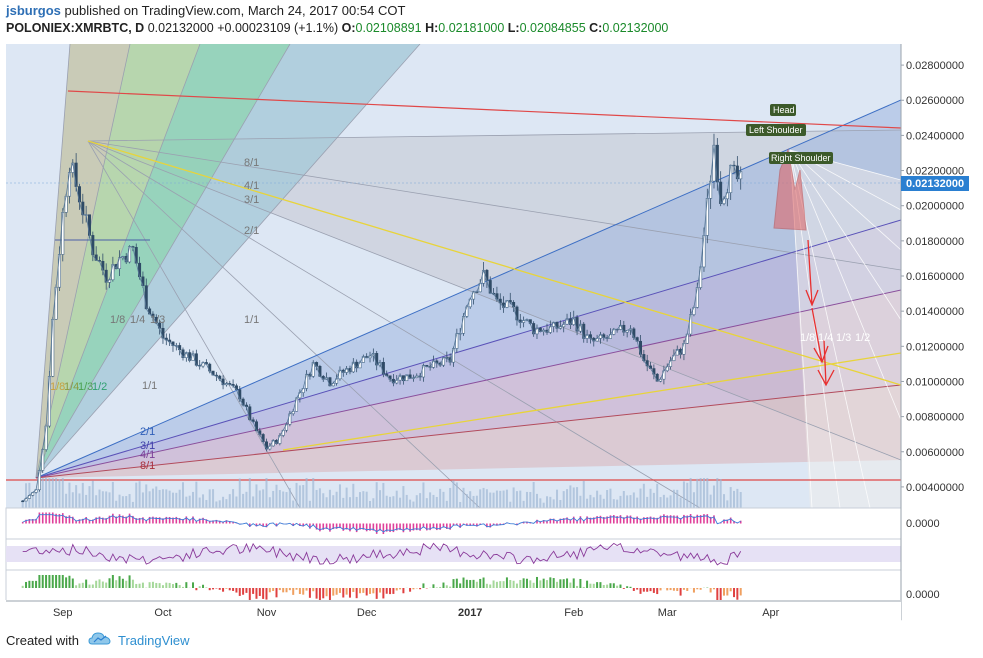 The width and height of the screenshot is (983, 658). Describe the element at coordinates (157, 320) in the screenshot. I see `fan-label-1-3: 1/3` at that location.